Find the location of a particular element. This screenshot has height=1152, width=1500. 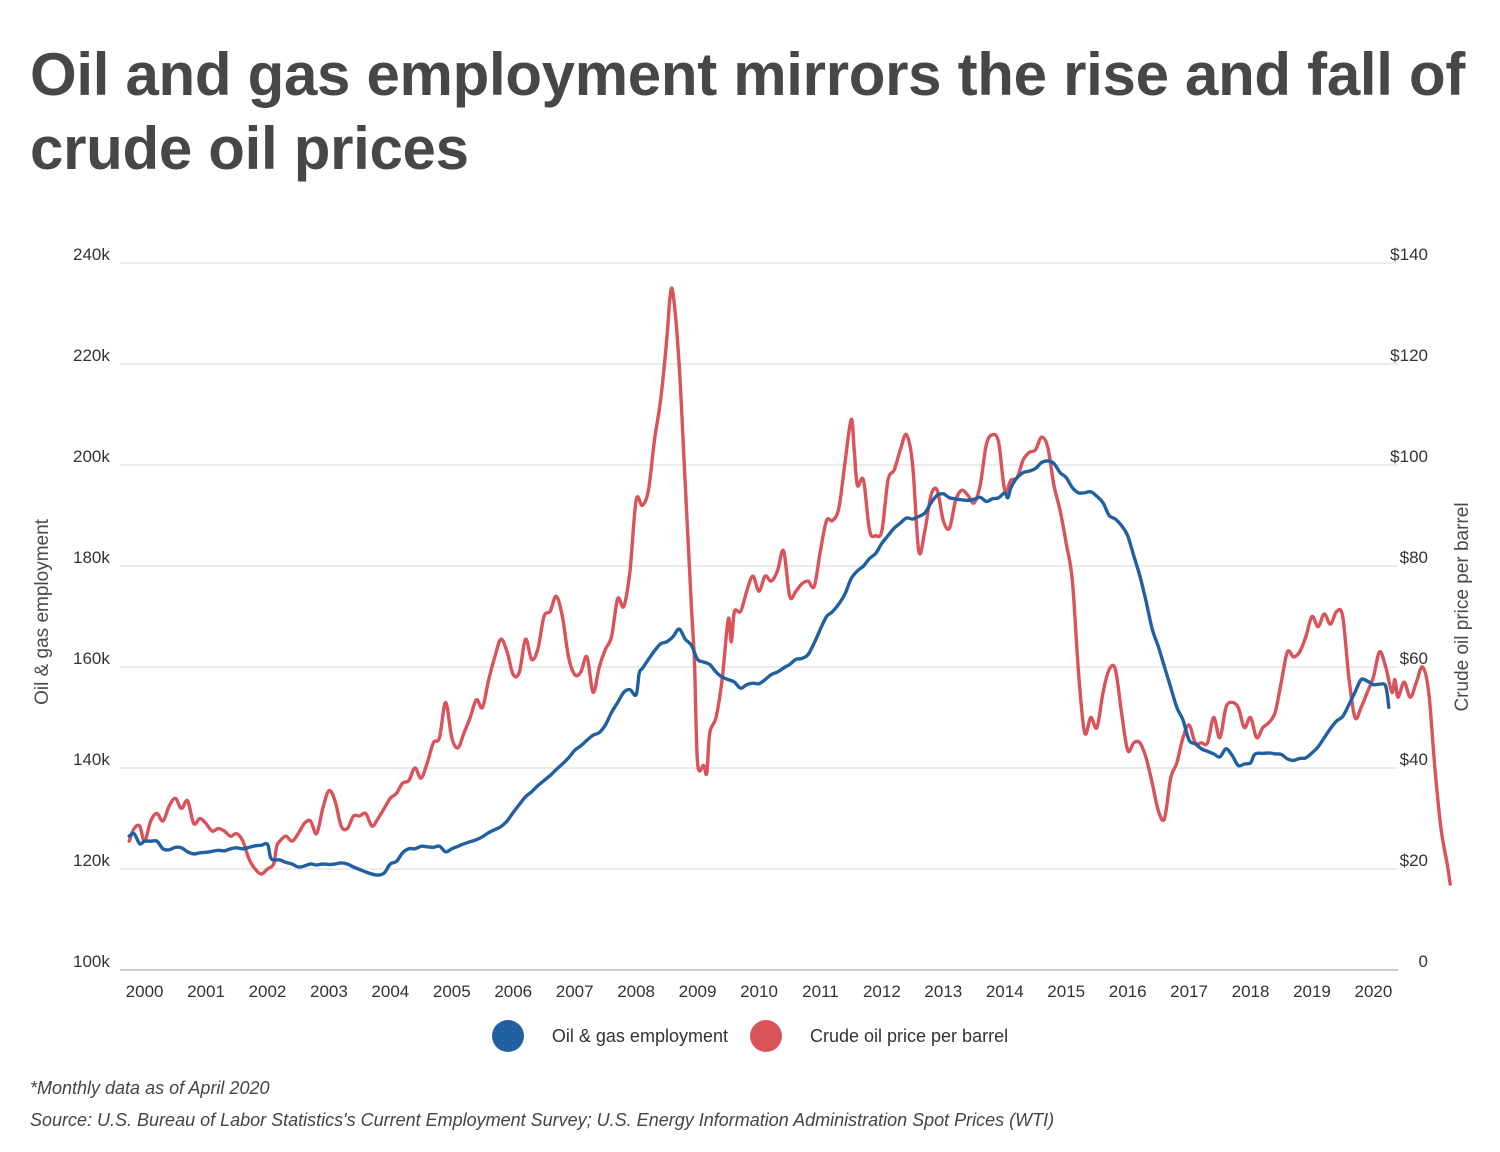

x-tick-label: 2018 is located at coordinates (1251, 991).